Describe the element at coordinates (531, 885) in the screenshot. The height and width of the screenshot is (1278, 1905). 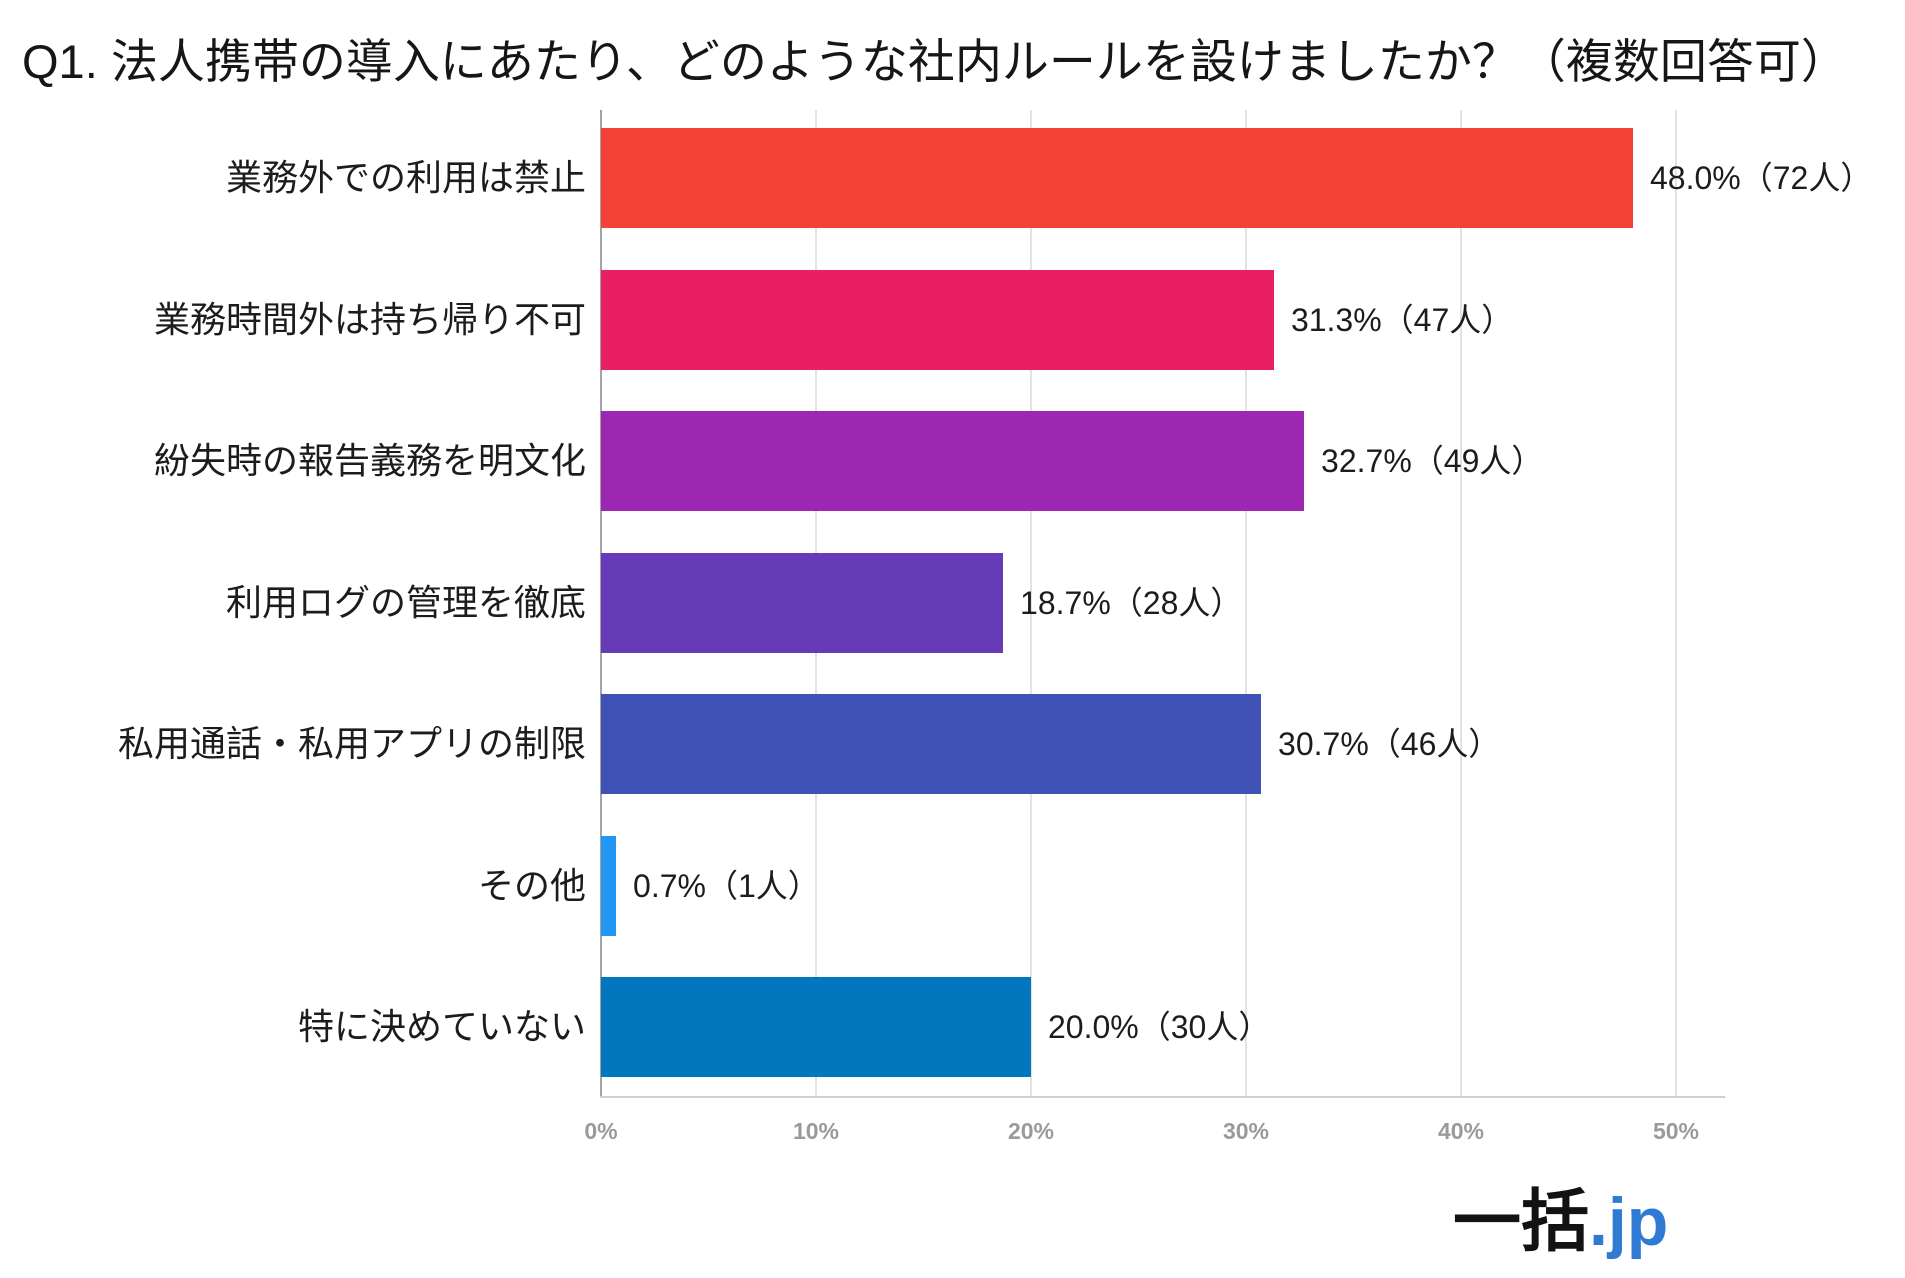
I see `category-label-6: その他` at that location.